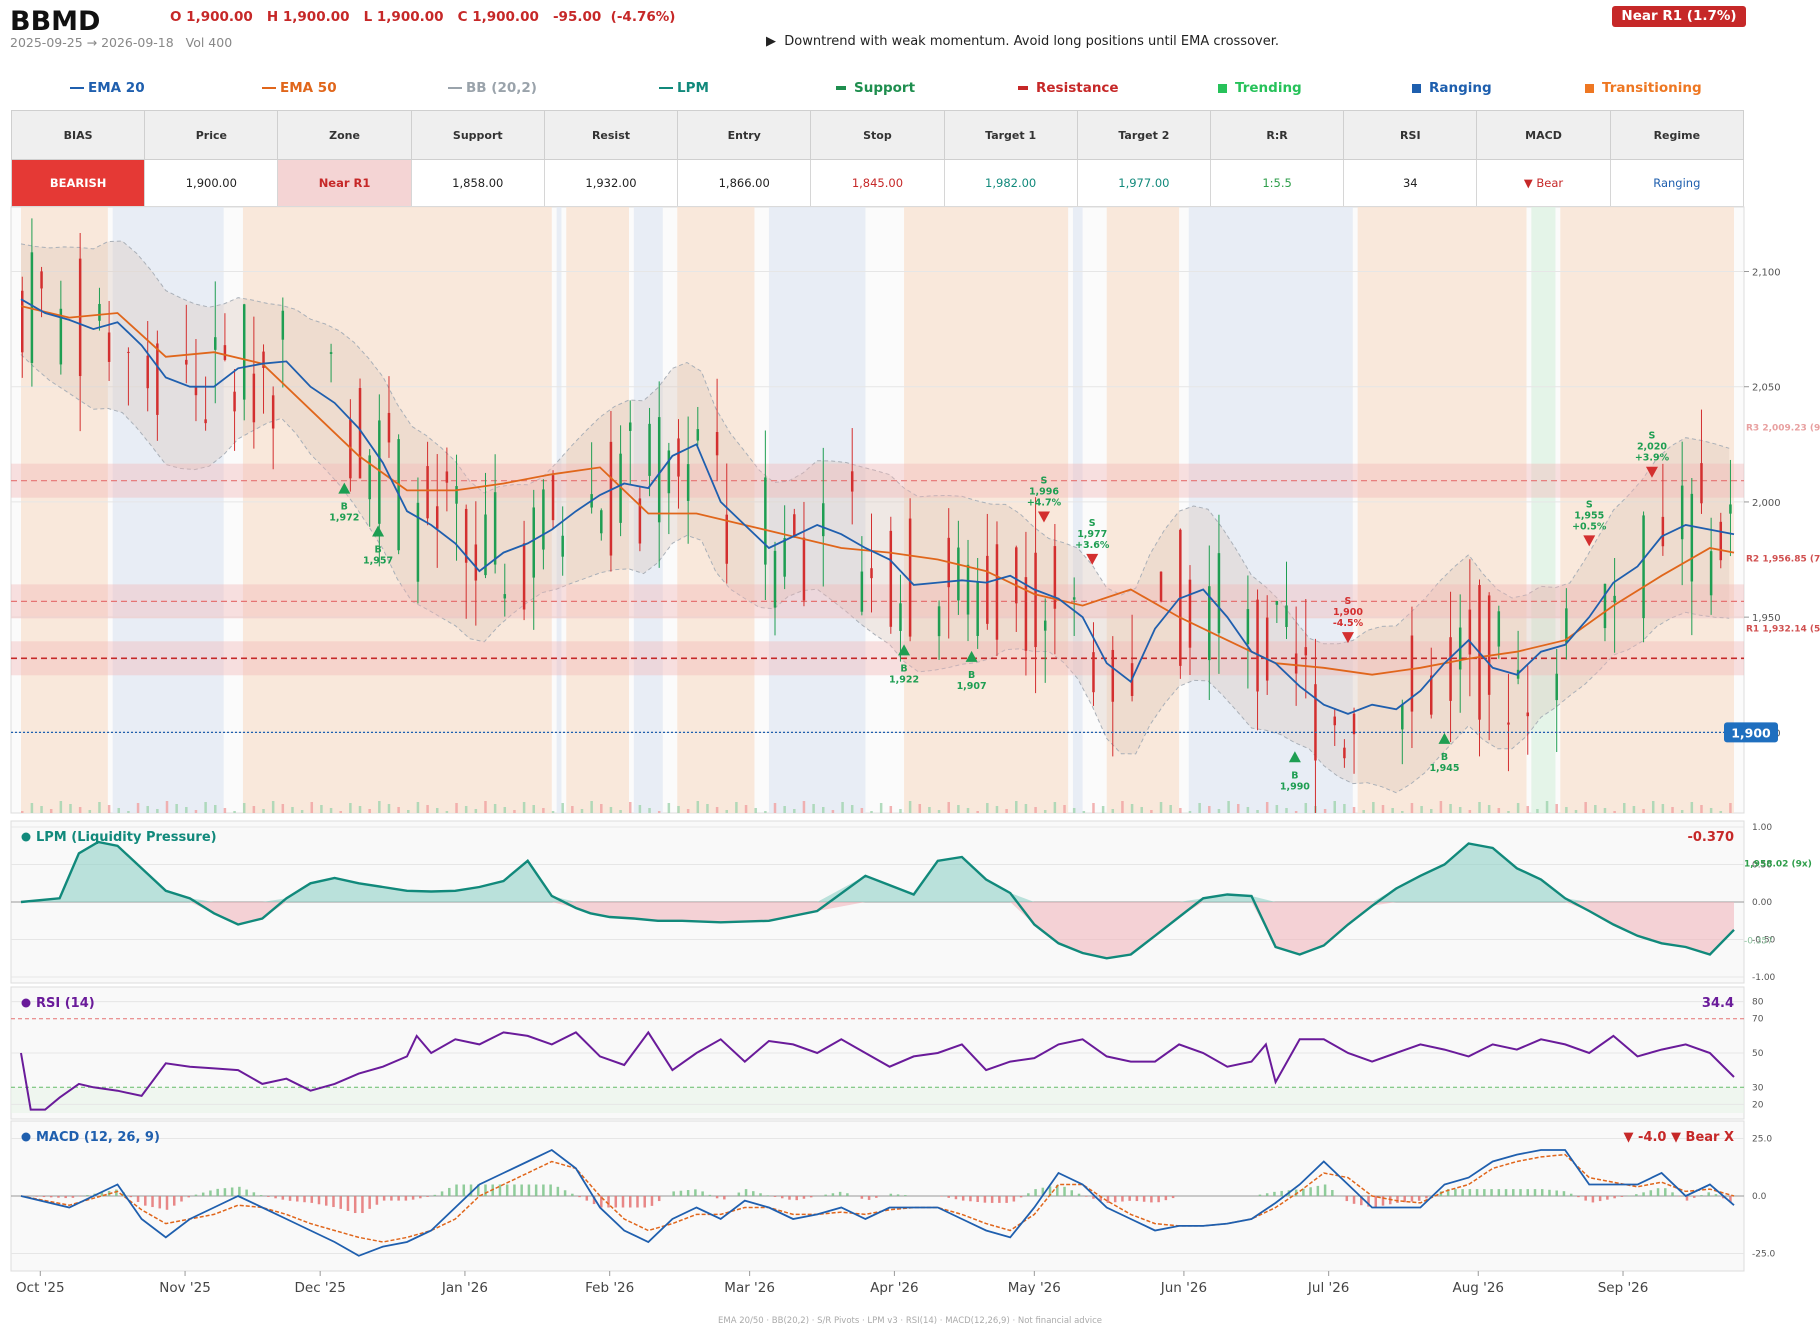 The height and width of the screenshot is (1330, 1820). Describe the element at coordinates (107, 88) in the screenshot. I see `legend-item-0: EMA 20` at that location.